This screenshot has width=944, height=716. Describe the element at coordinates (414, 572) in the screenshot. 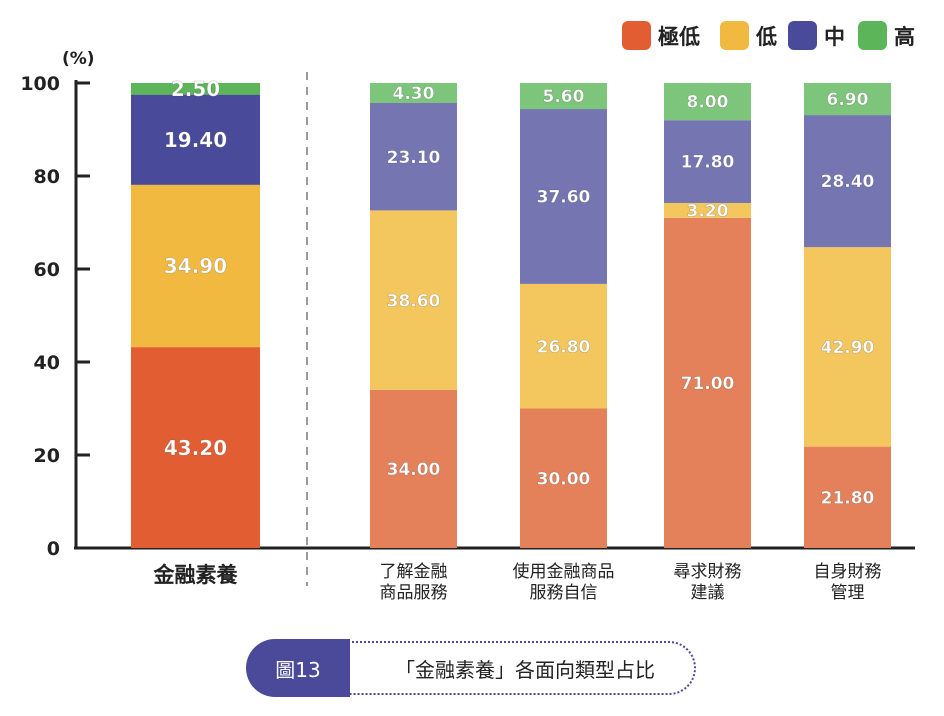

I see `category-label: 了解金融` at that location.